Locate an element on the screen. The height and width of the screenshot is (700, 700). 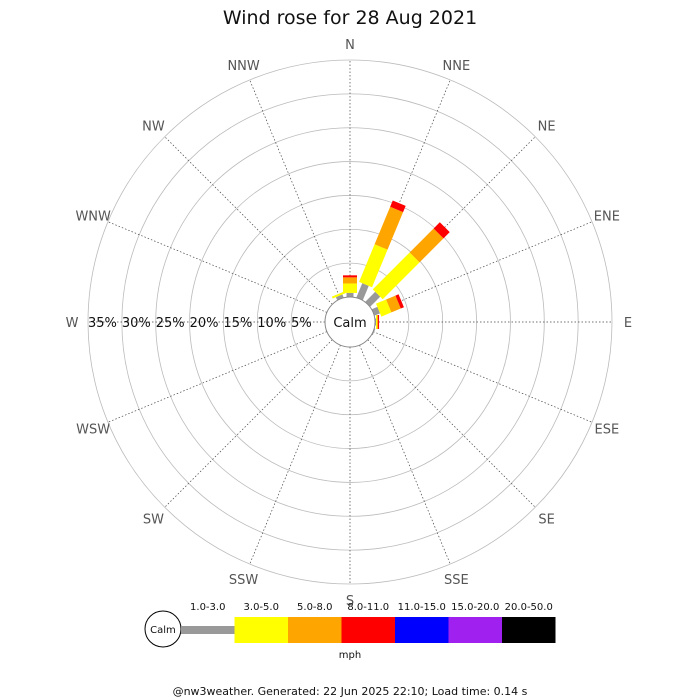
direction-label-wnw: WNW is located at coordinates (93, 217).